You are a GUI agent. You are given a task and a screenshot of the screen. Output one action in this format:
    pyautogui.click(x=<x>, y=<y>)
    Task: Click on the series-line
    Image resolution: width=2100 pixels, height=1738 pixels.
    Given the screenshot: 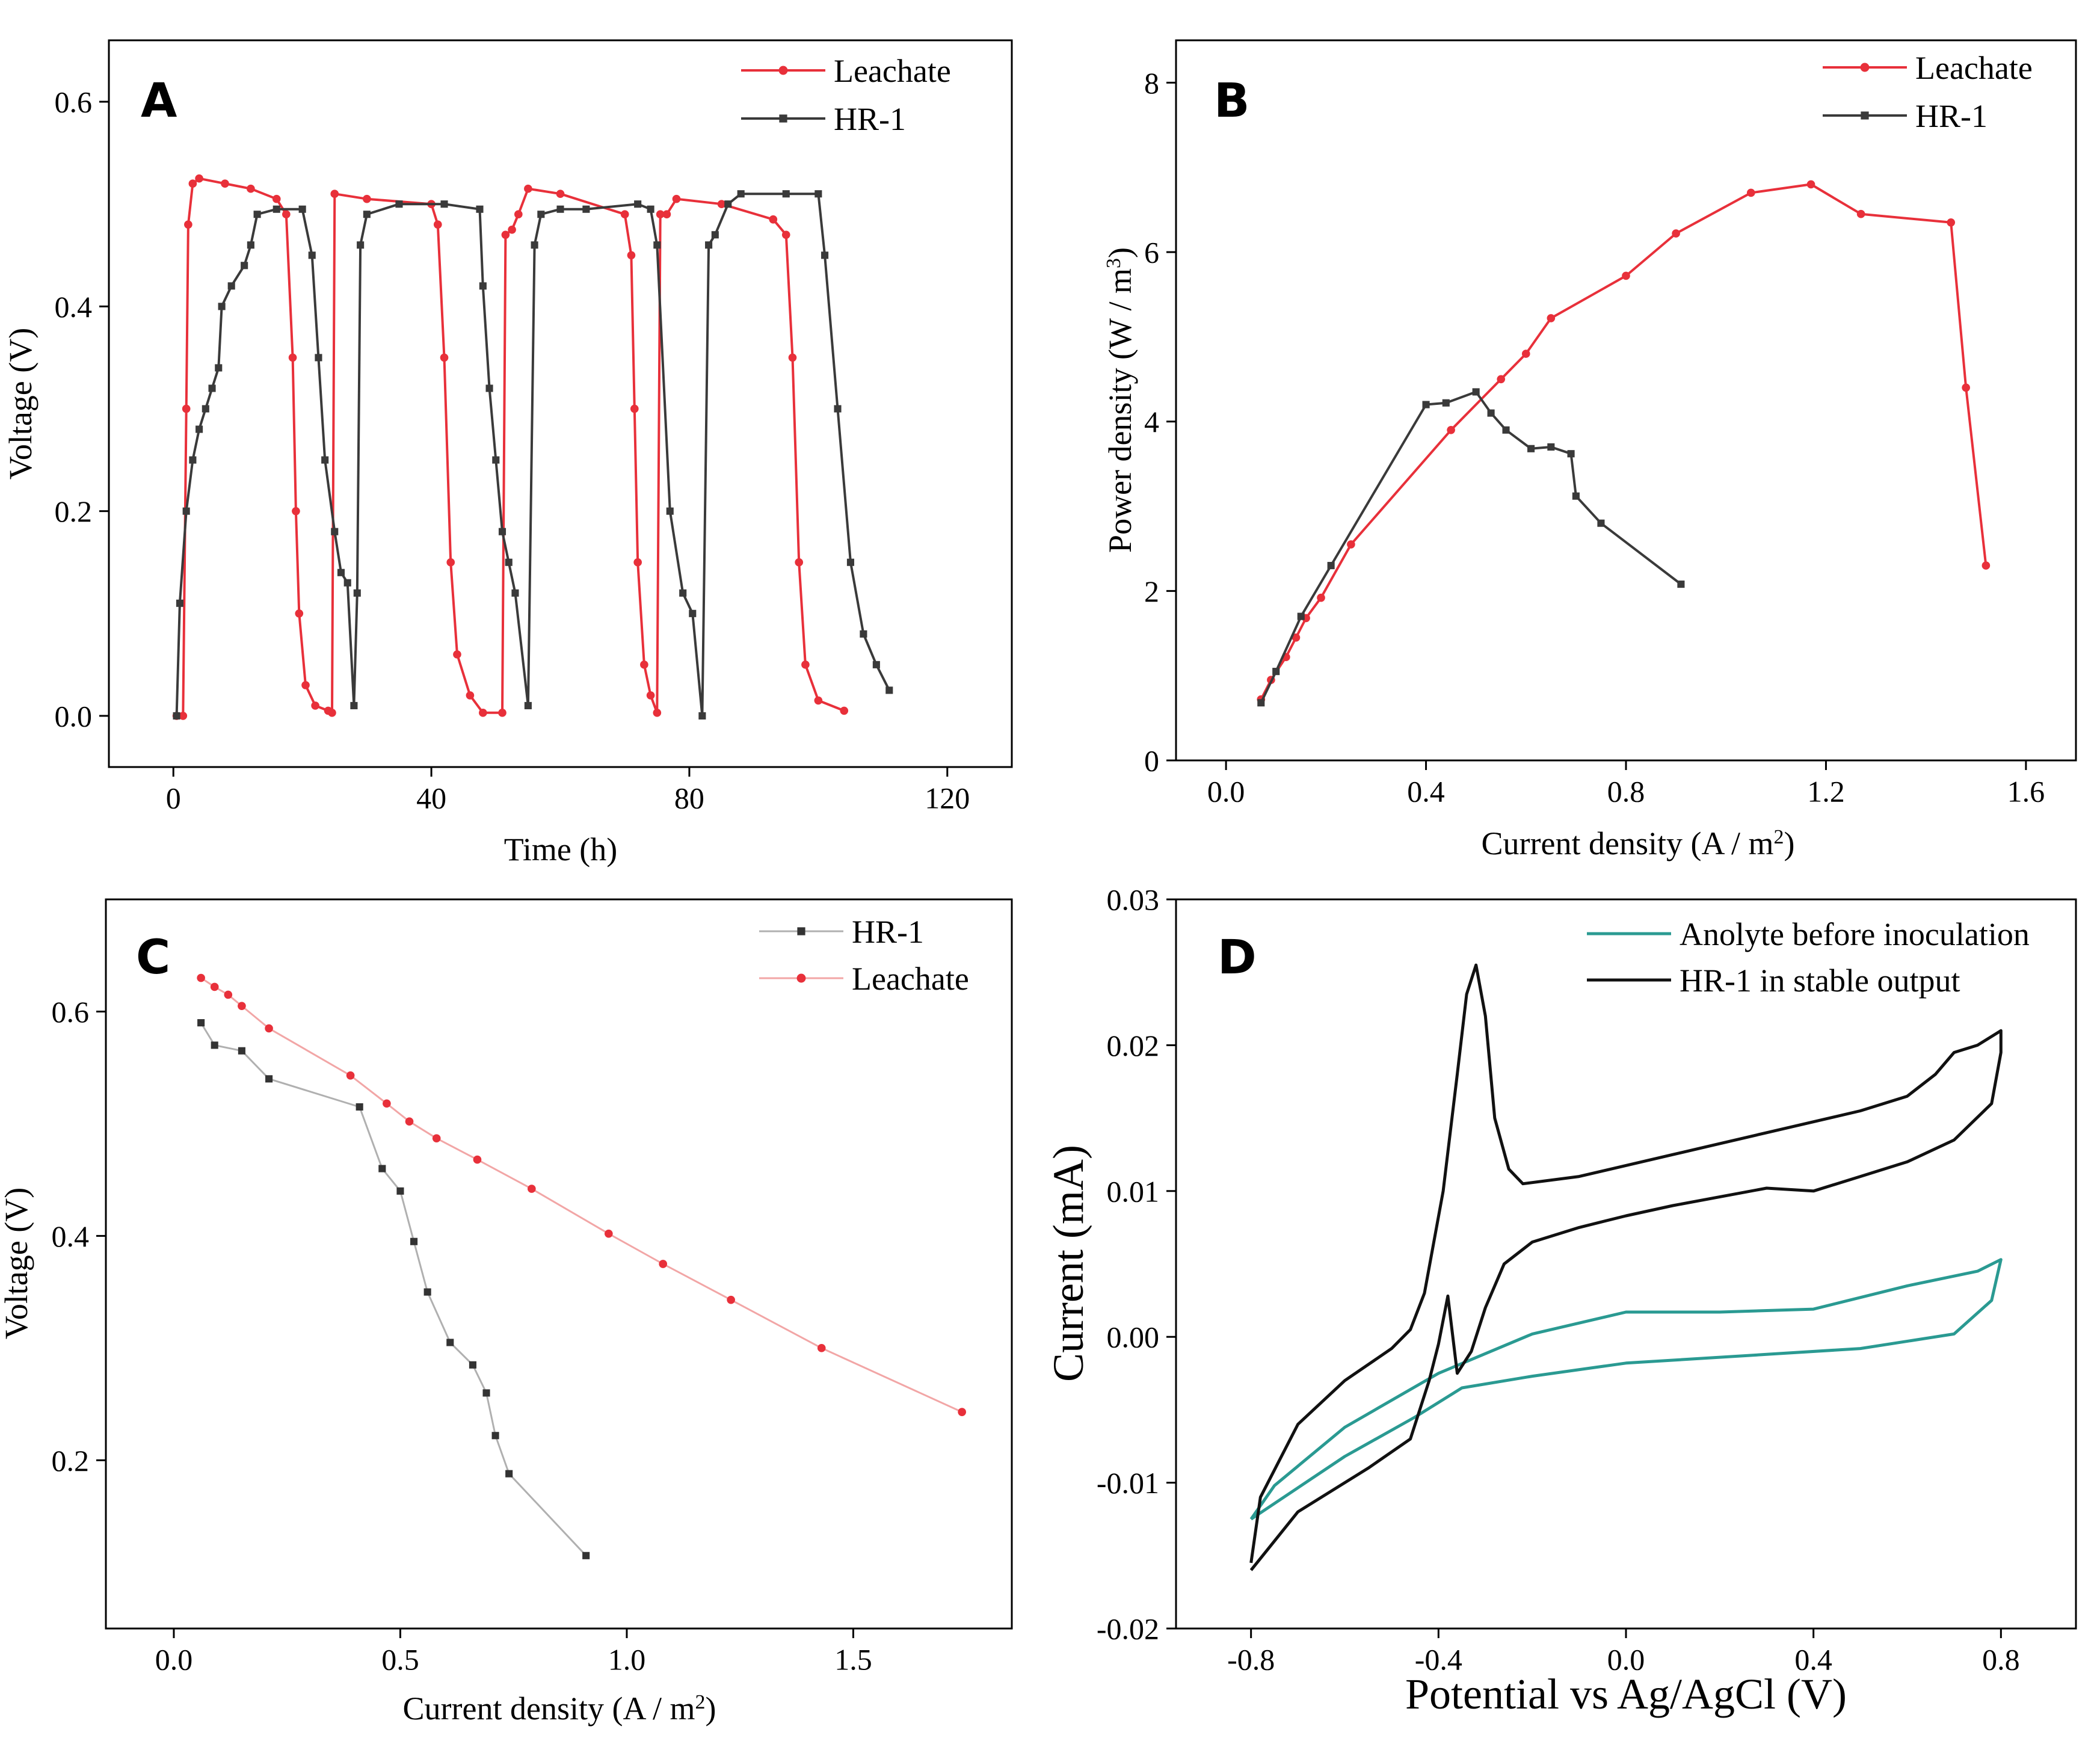 What is the action you would take?
    pyautogui.click(x=1626, y=1267)
    